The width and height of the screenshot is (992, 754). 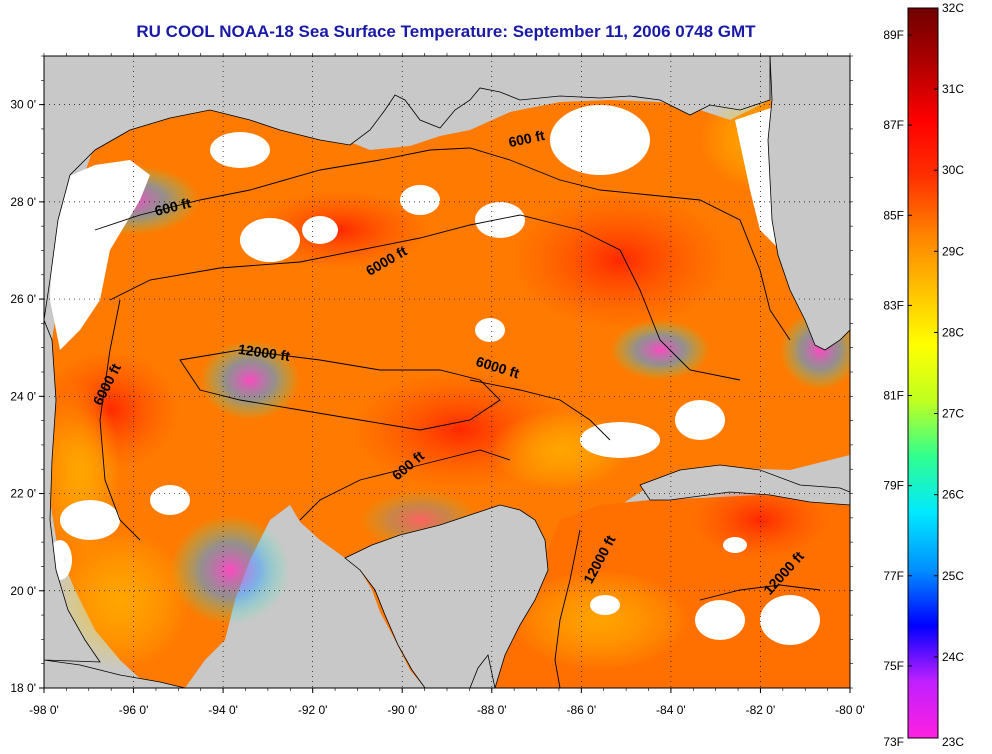 I want to click on contour-12000ft, so click(x=340, y=390).